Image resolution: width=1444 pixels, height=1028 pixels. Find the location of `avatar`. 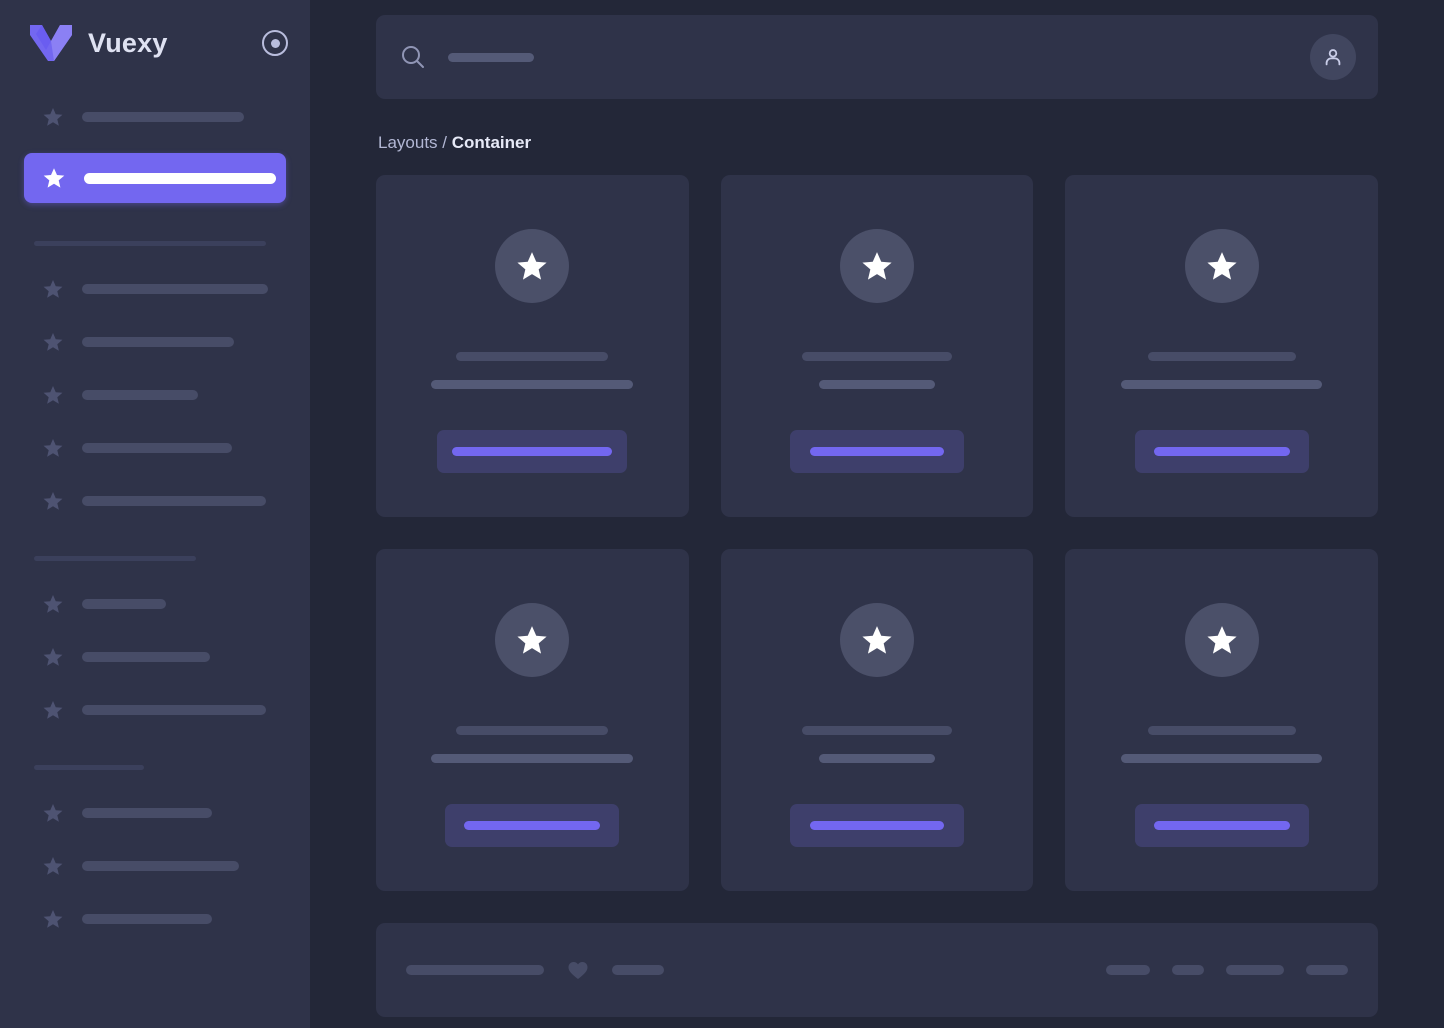

avatar is located at coordinates (1333, 57).